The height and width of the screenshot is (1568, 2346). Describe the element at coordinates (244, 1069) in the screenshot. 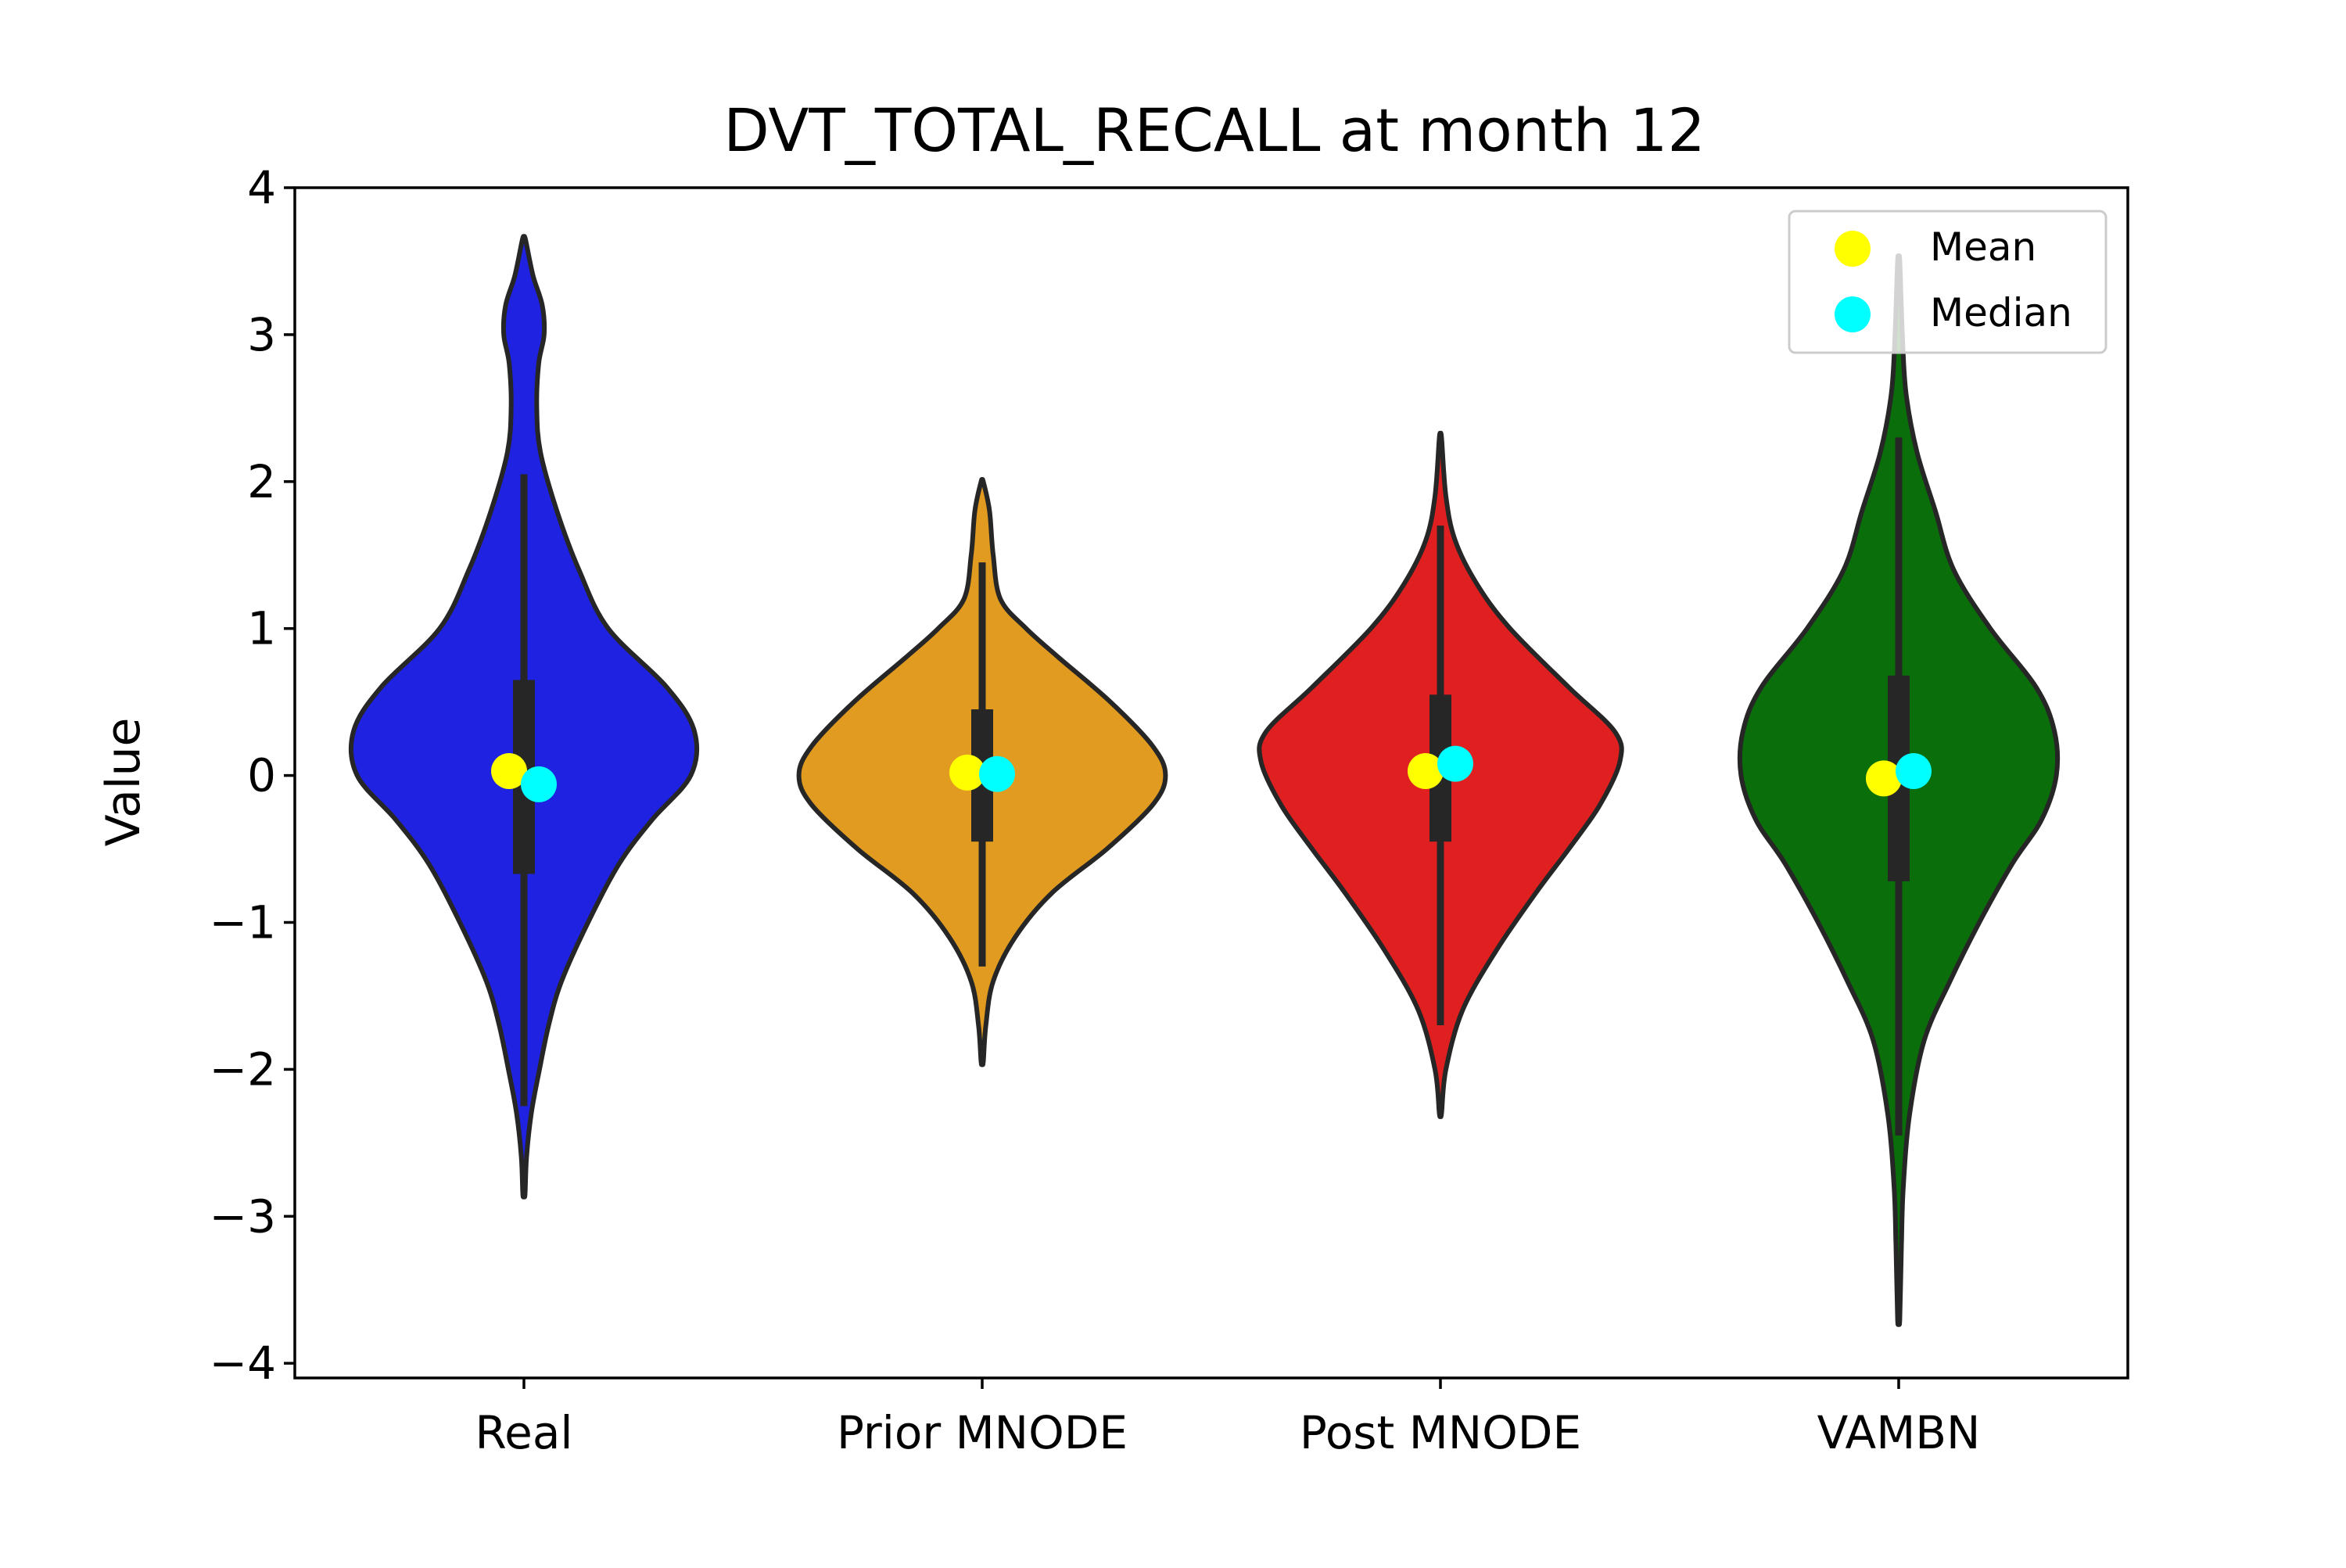

I see `y-tick-label: −2` at that location.